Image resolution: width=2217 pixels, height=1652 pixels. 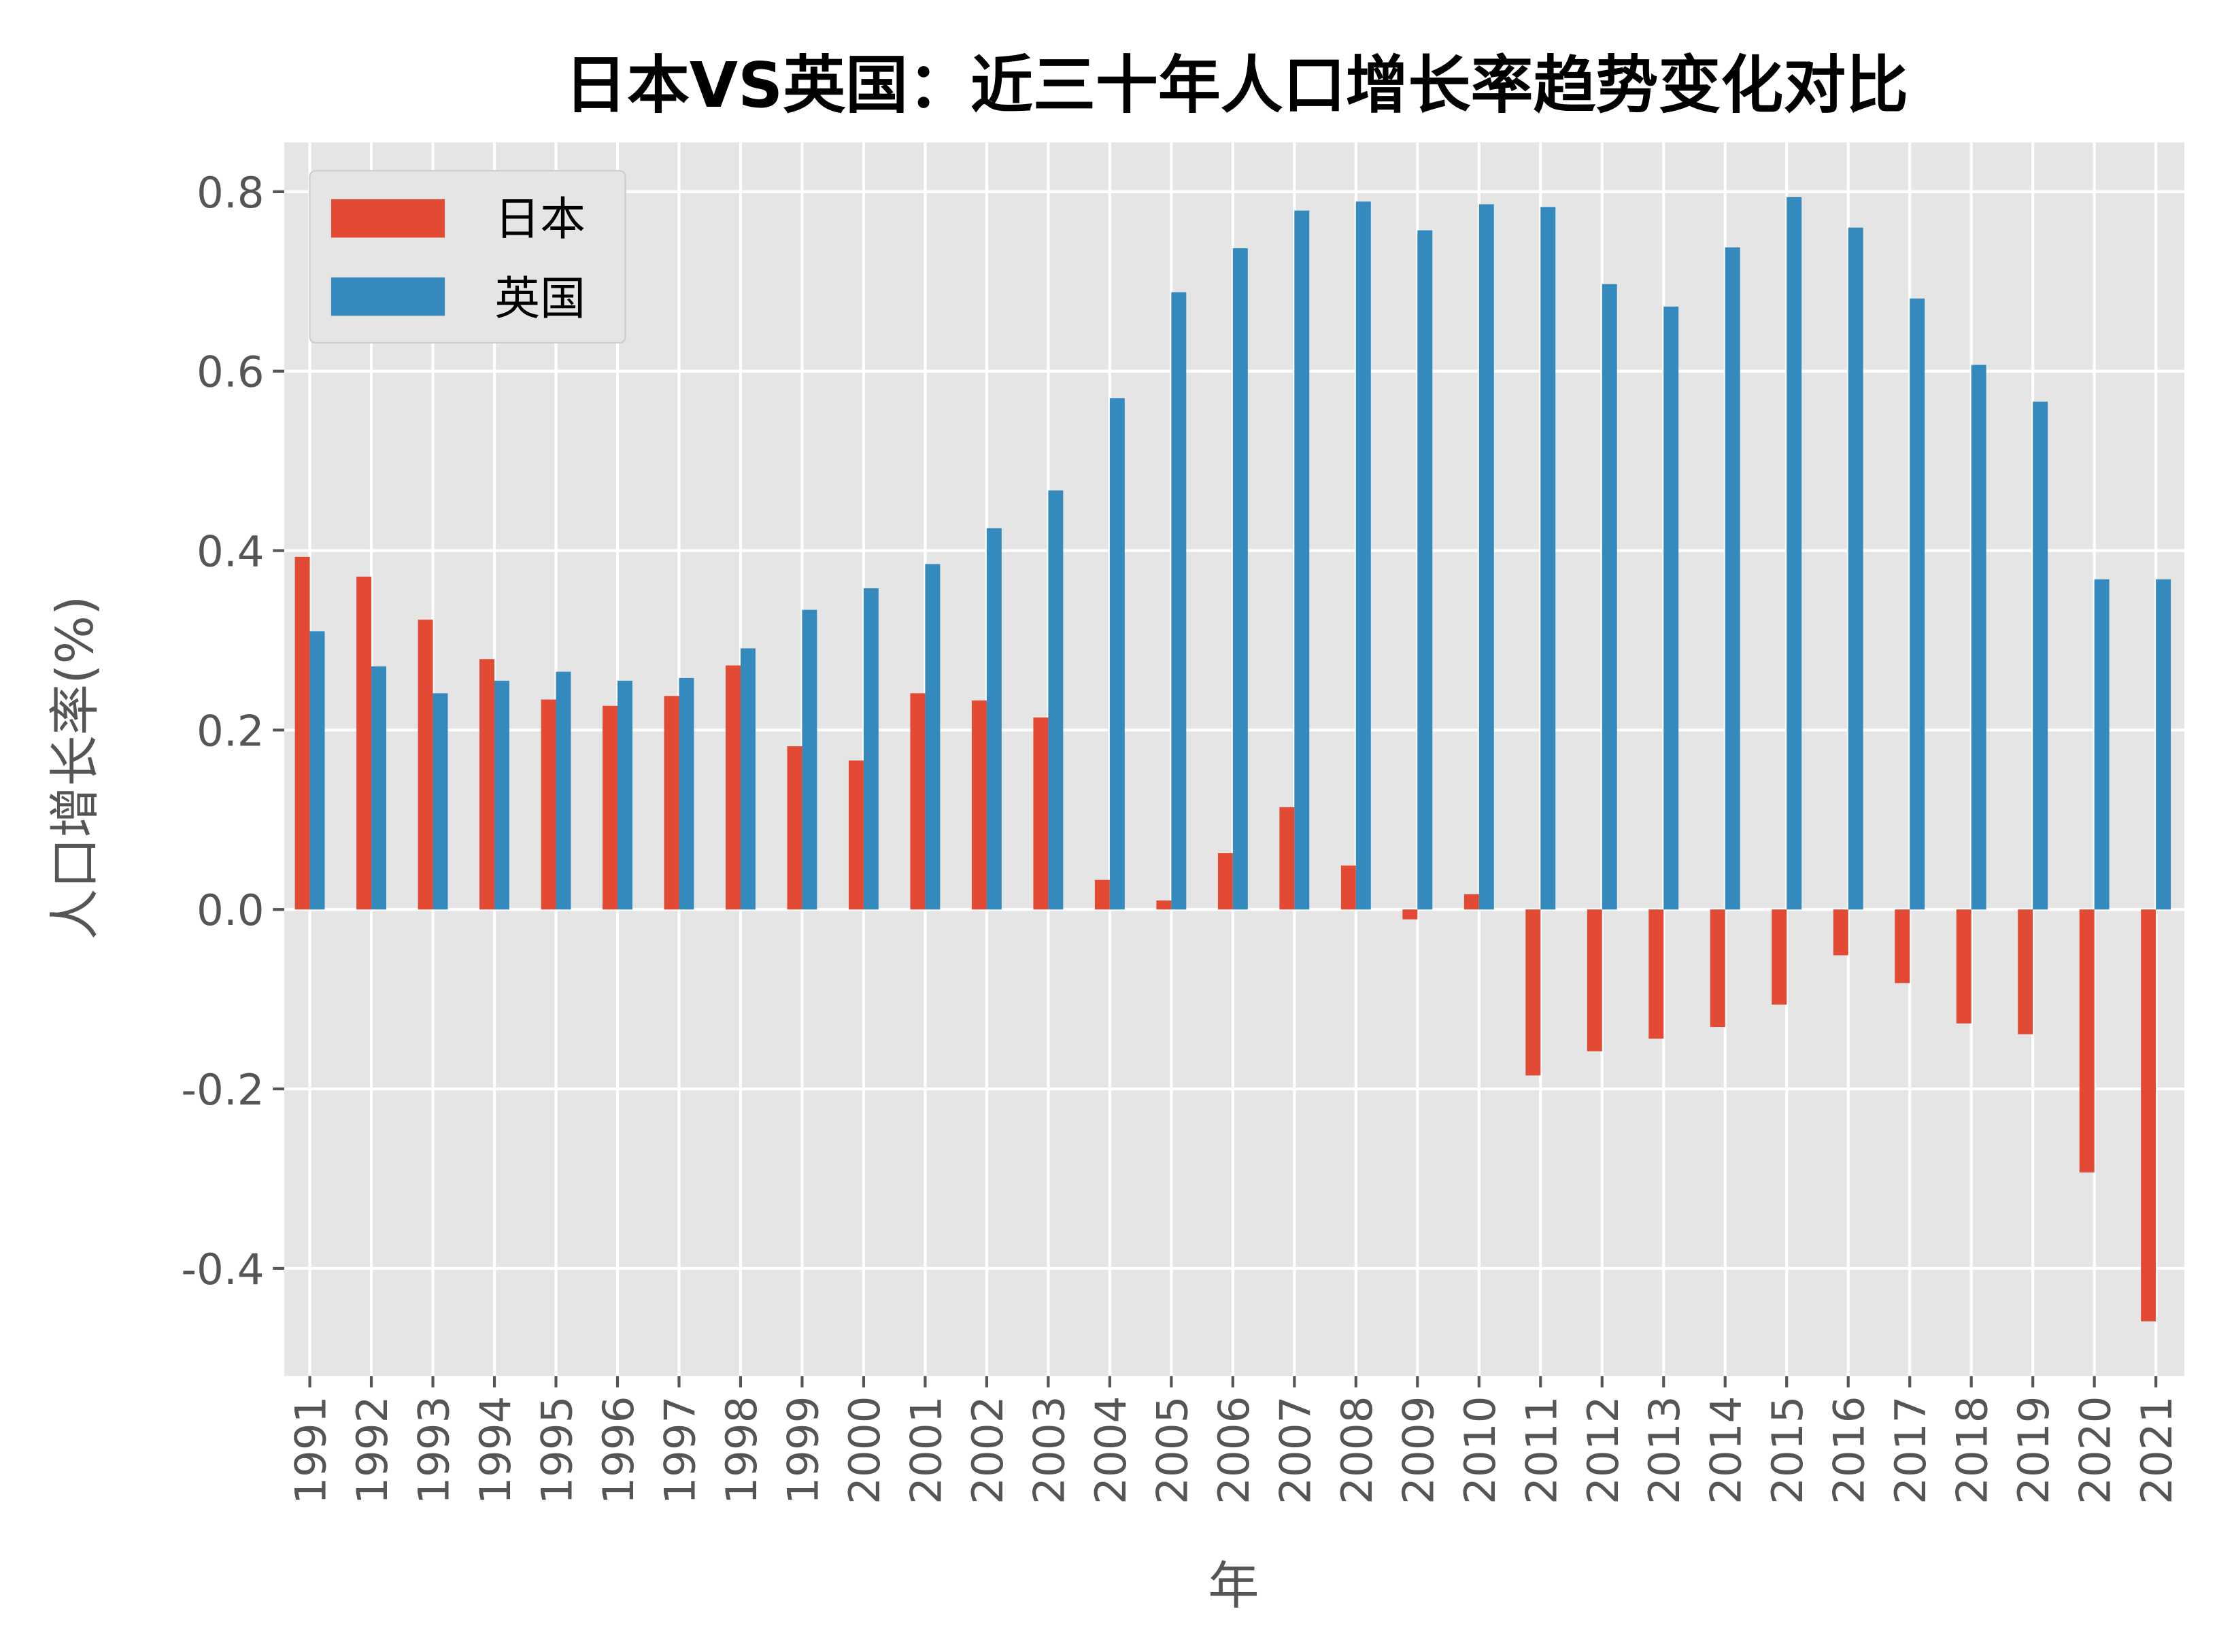 I want to click on bar-japan-2010, so click(x=1471, y=902).